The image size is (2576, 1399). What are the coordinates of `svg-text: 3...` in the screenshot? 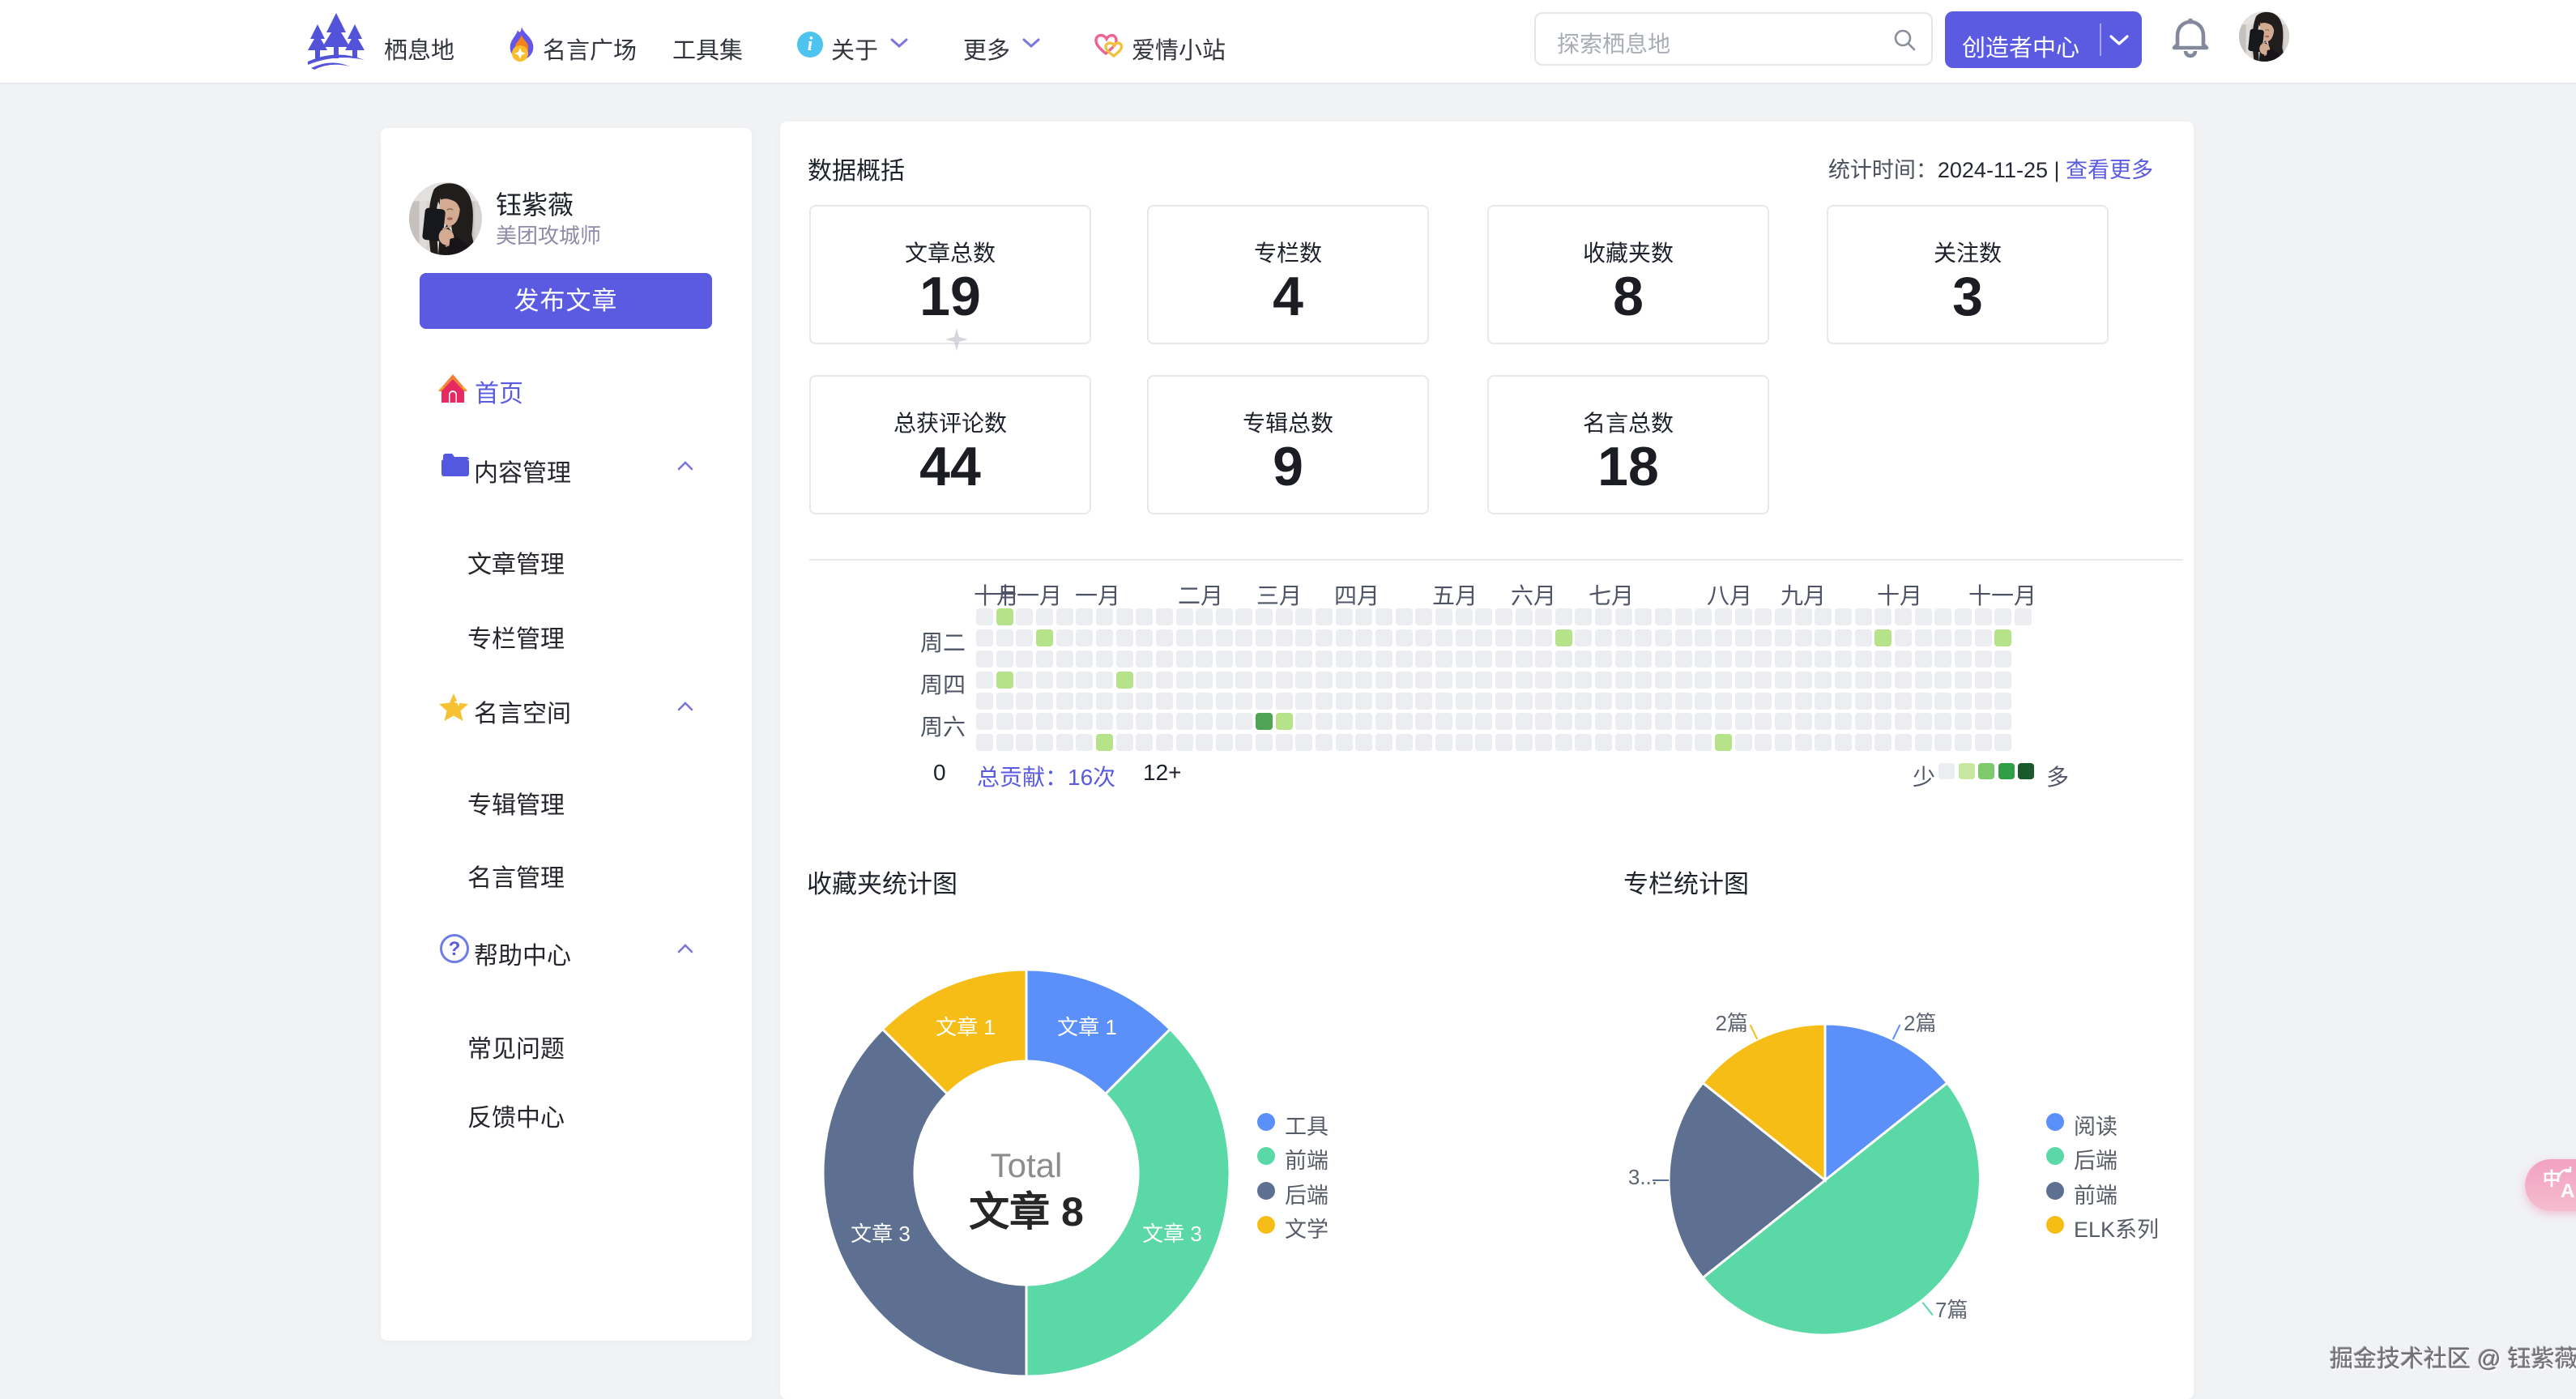 It's located at (1643, 1177).